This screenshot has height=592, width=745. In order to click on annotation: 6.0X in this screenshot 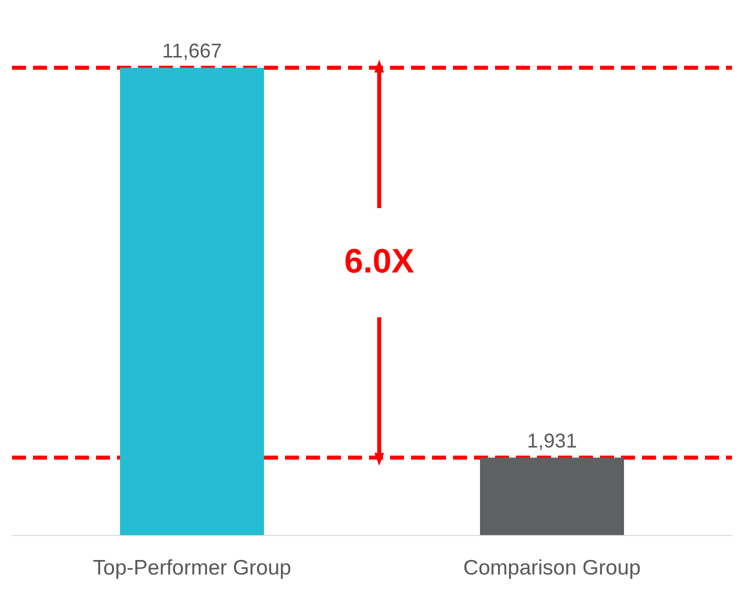, I will do `click(379, 261)`.